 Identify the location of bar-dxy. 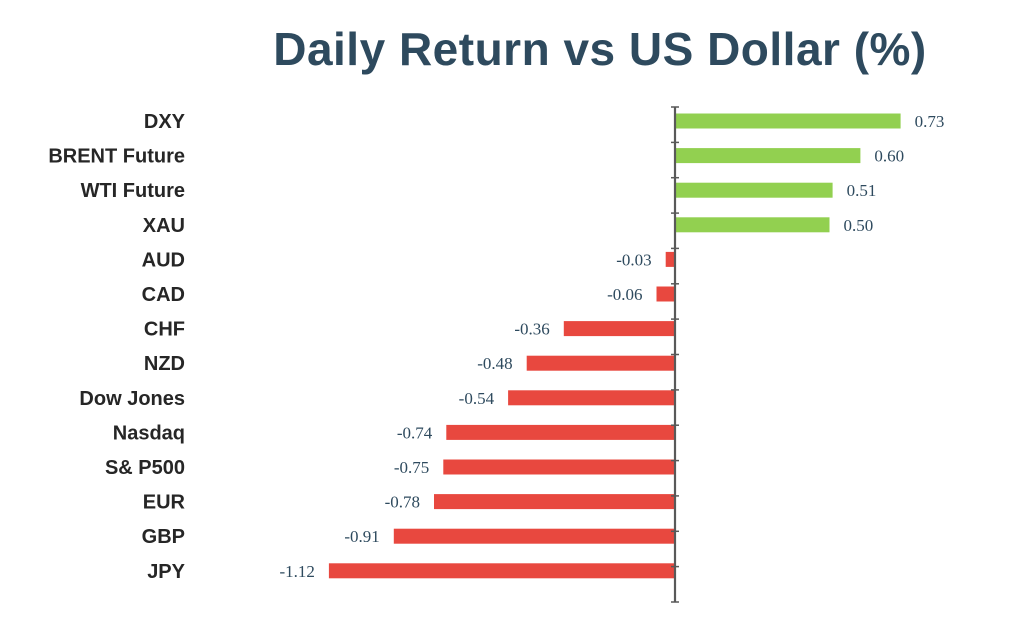
(788, 121).